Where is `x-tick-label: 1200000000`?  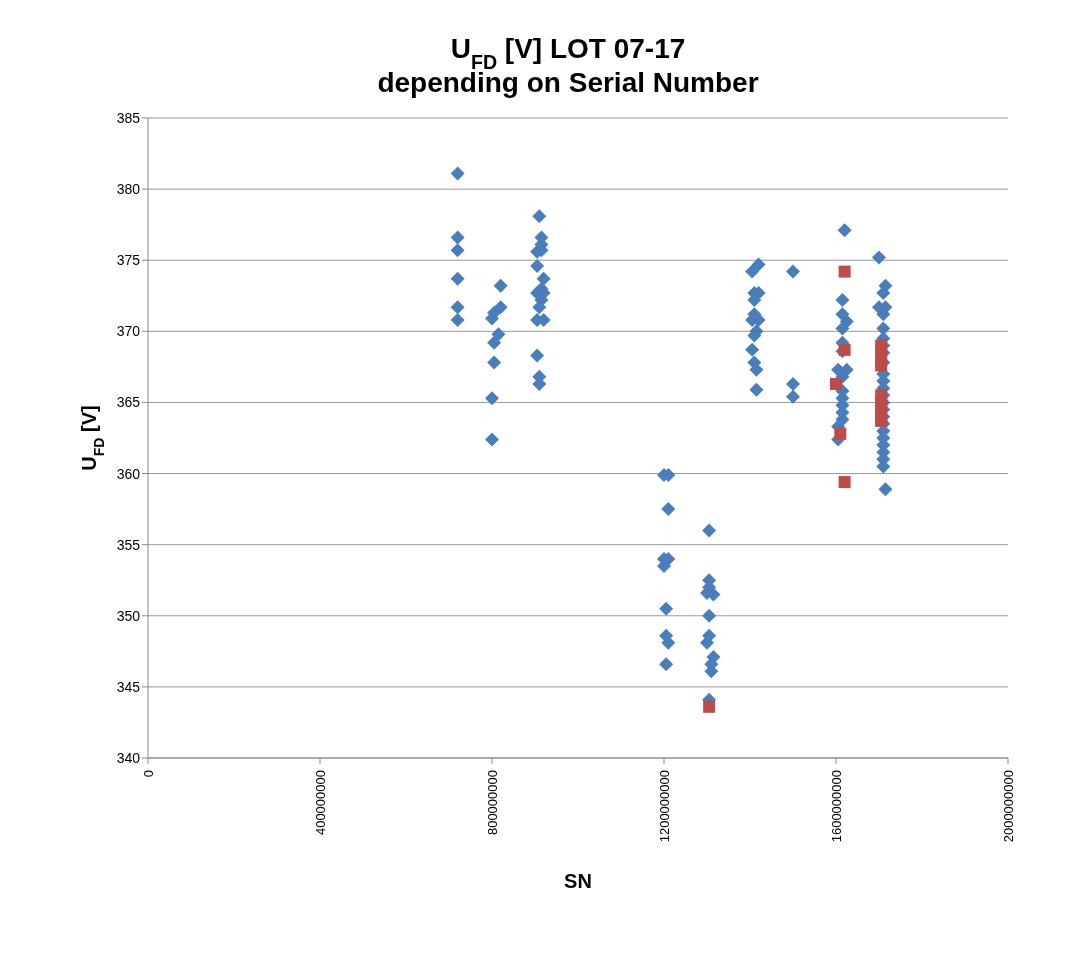 x-tick-label: 1200000000 is located at coordinates (664, 806).